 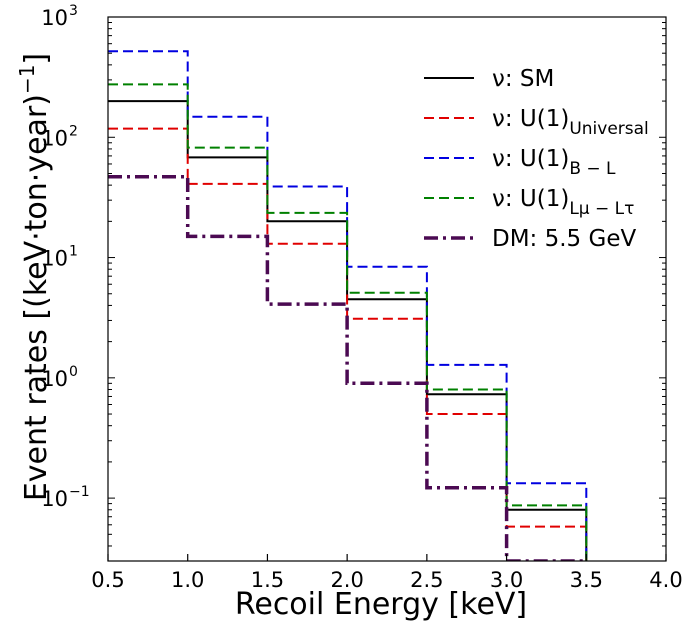 What do you see at coordinates (73, 372) in the screenshot?
I see `y-tick-label-exponent: 0` at bounding box center [73, 372].